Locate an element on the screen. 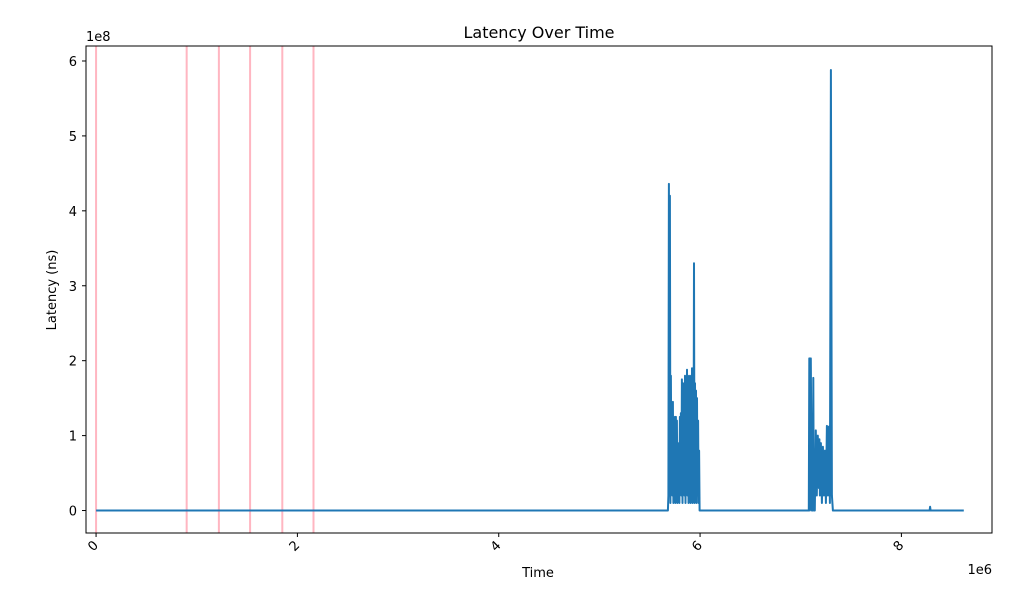  y-tick-label-4: 4 is located at coordinates (73, 212).